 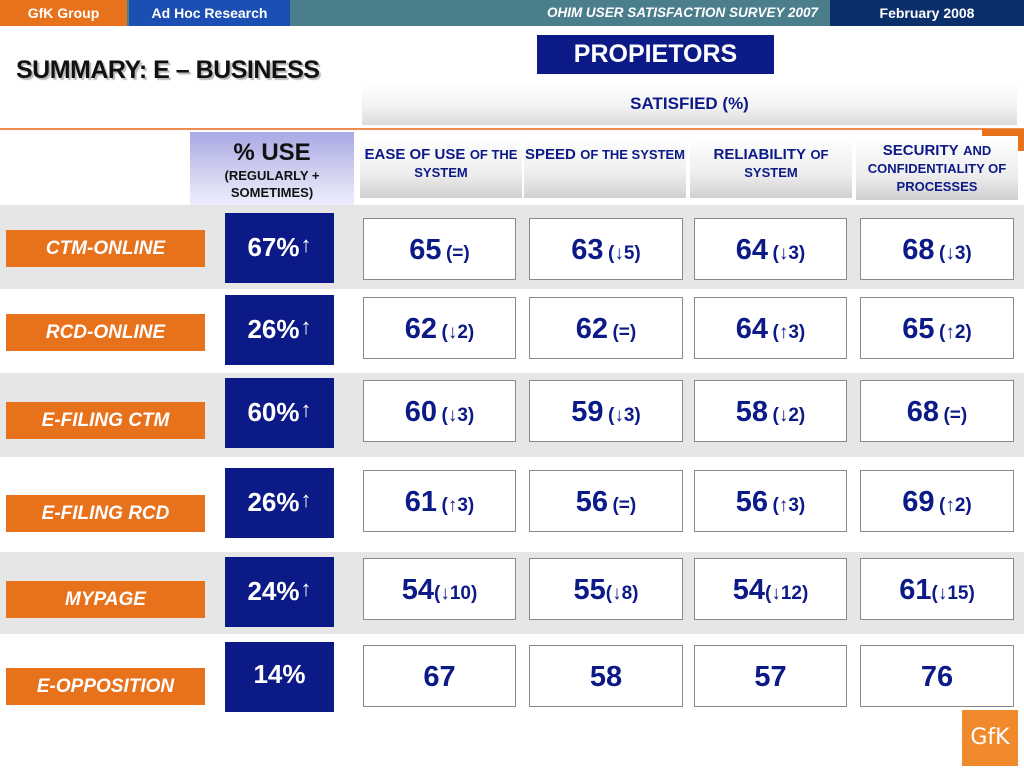 I want to click on score-cell: 58 (↓2), so click(x=770, y=411).